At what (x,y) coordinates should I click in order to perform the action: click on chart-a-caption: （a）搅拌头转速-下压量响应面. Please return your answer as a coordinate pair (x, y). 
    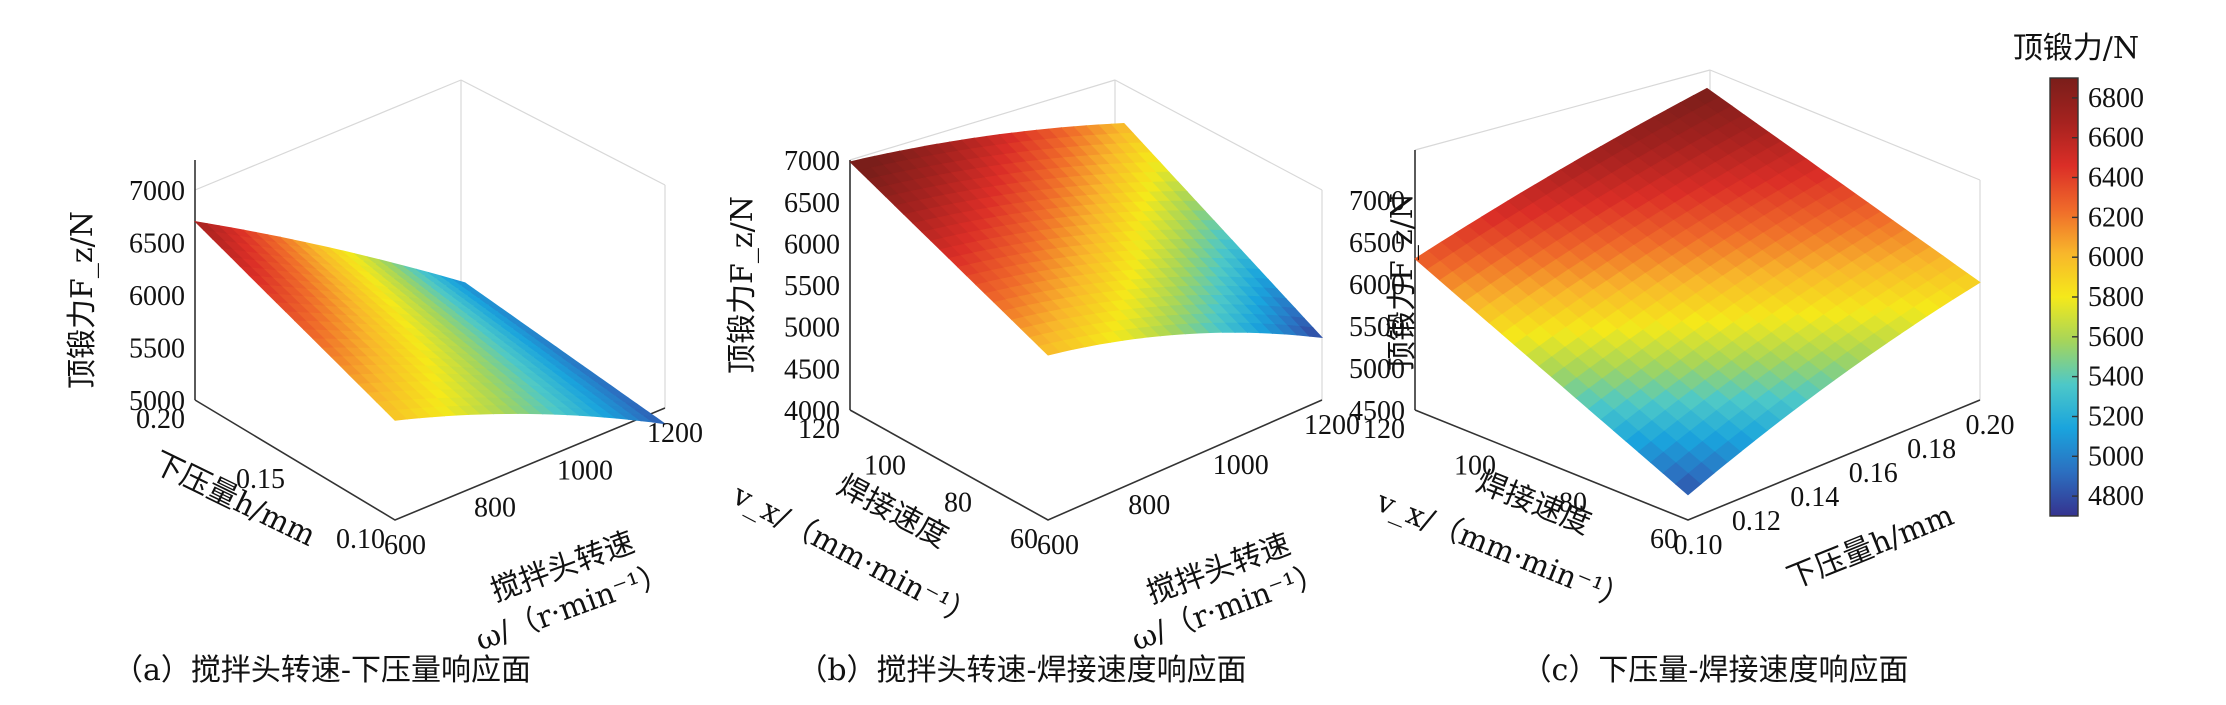
    Looking at the image, I should click on (322, 670).